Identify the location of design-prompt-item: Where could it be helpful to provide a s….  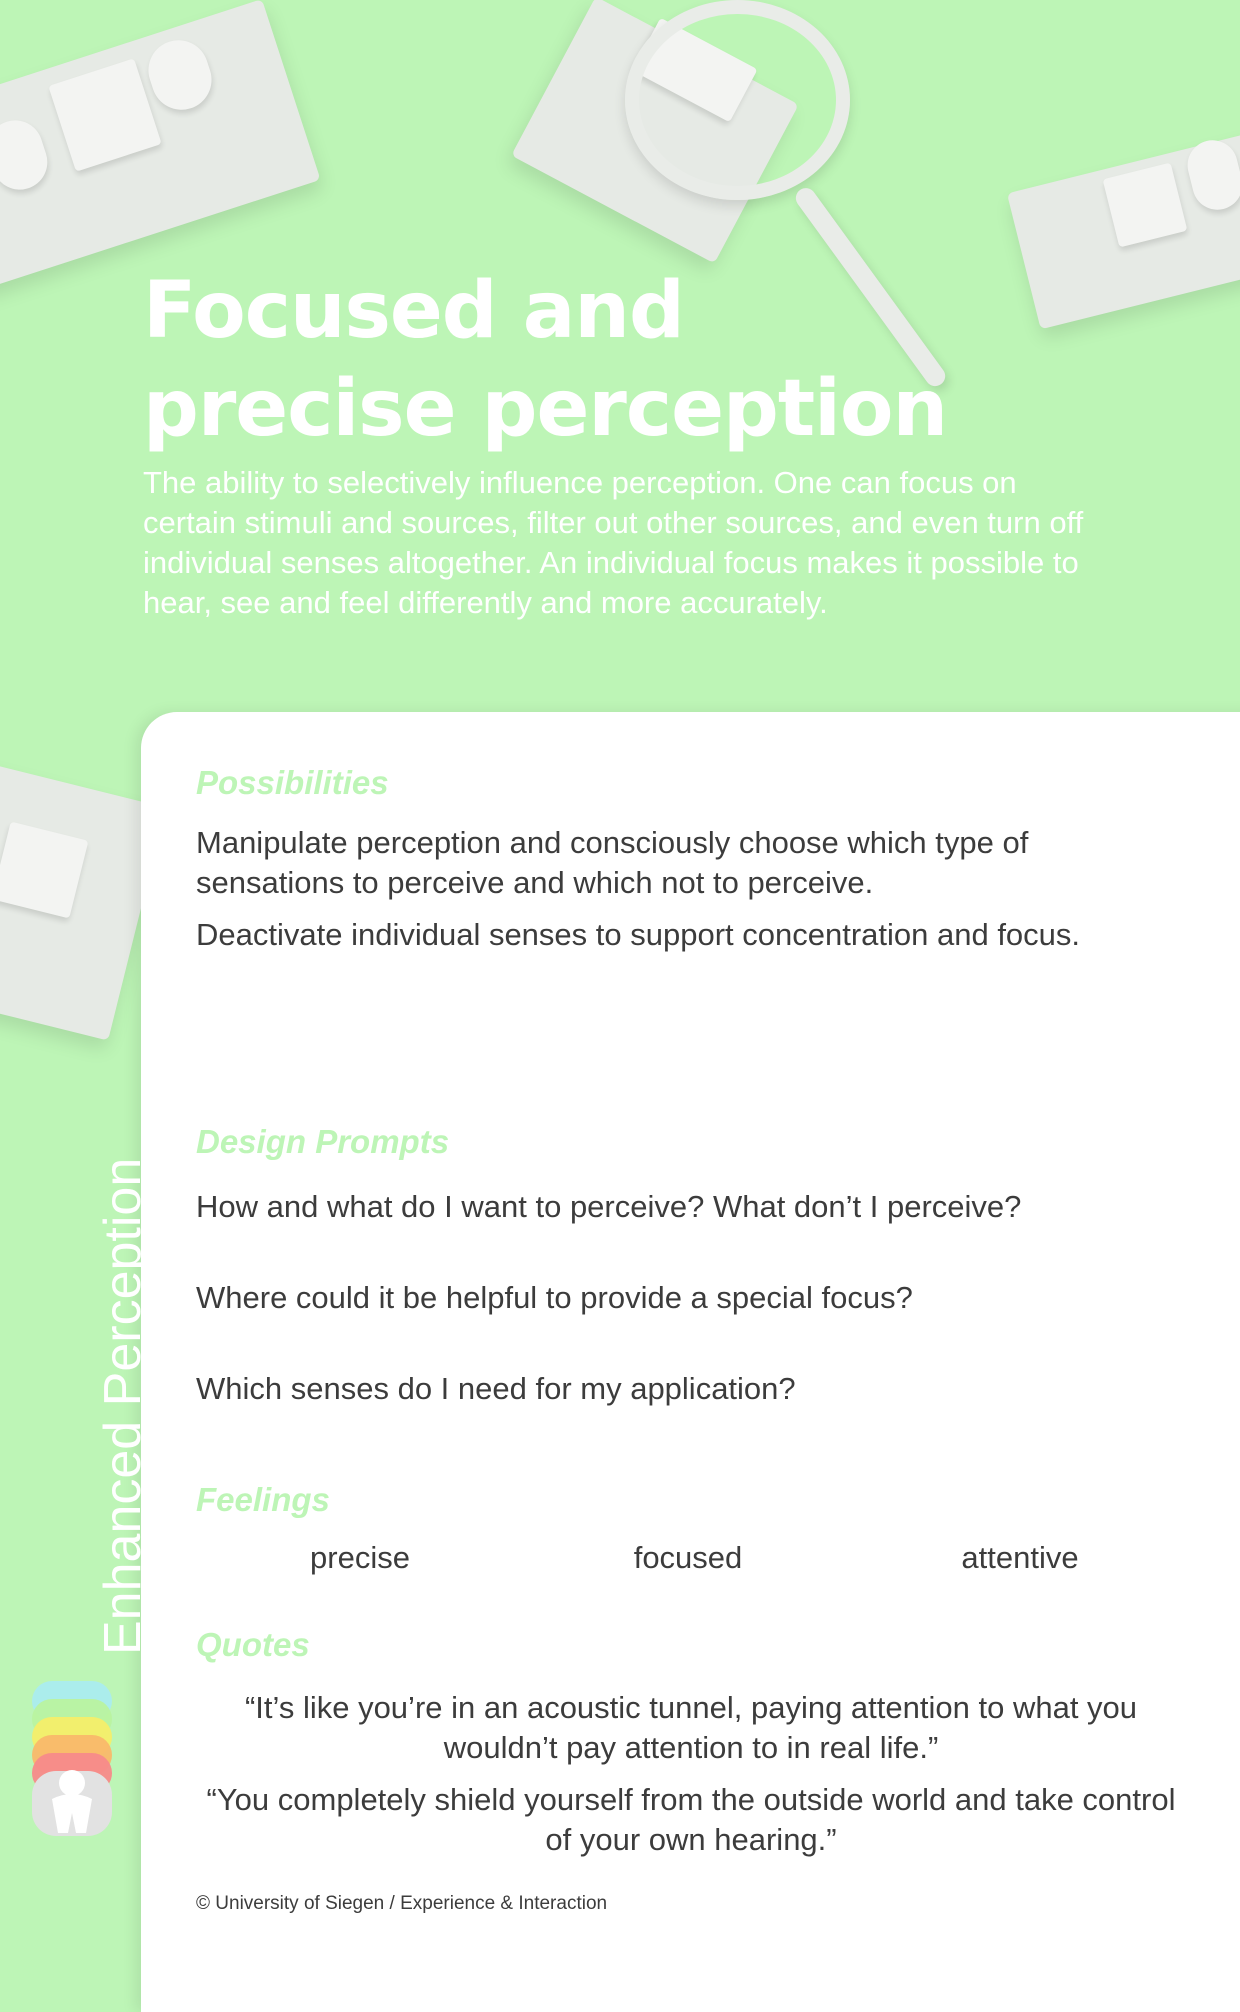
(554, 1297).